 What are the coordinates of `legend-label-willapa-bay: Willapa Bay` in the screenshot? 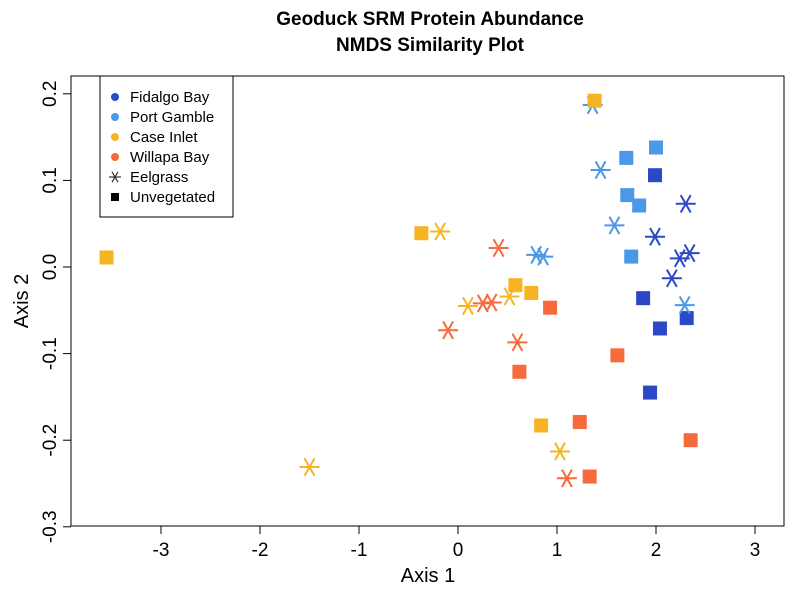 It's located at (170, 157).